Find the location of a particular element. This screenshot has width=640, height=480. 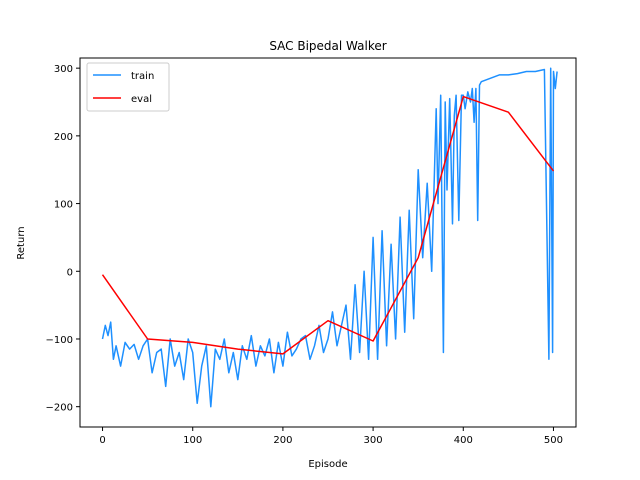

x-axis: 0 100 200 300 400 500 is located at coordinates (331, 436).